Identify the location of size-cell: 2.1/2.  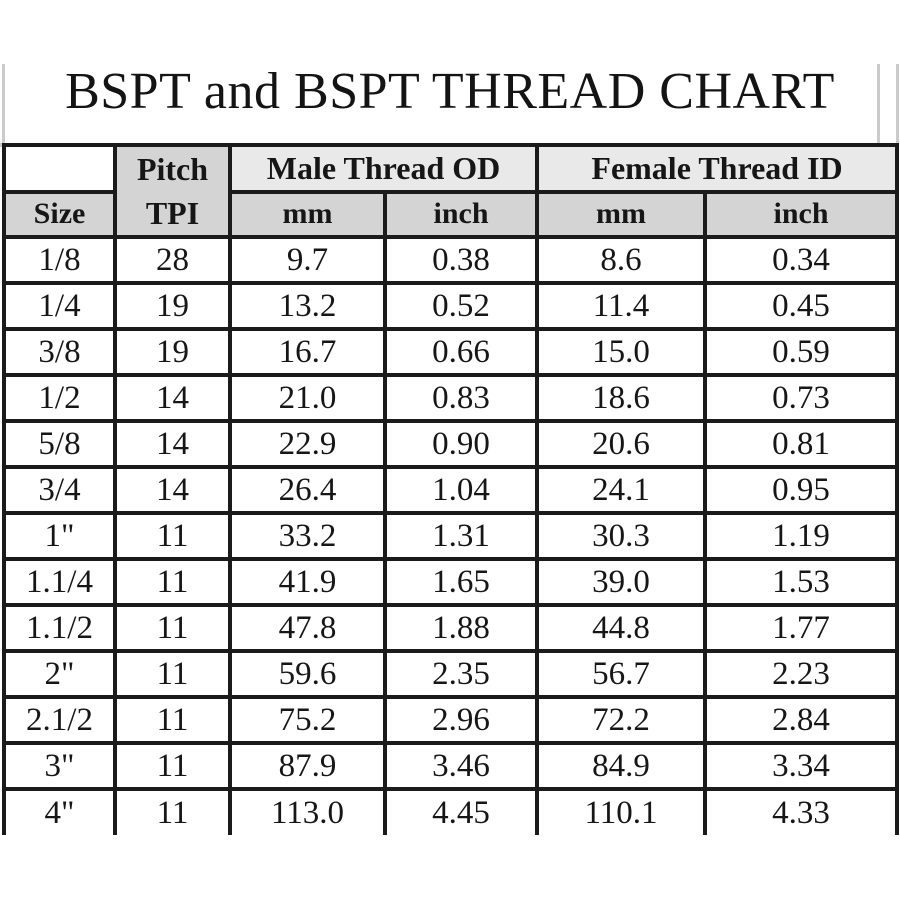
(59, 720).